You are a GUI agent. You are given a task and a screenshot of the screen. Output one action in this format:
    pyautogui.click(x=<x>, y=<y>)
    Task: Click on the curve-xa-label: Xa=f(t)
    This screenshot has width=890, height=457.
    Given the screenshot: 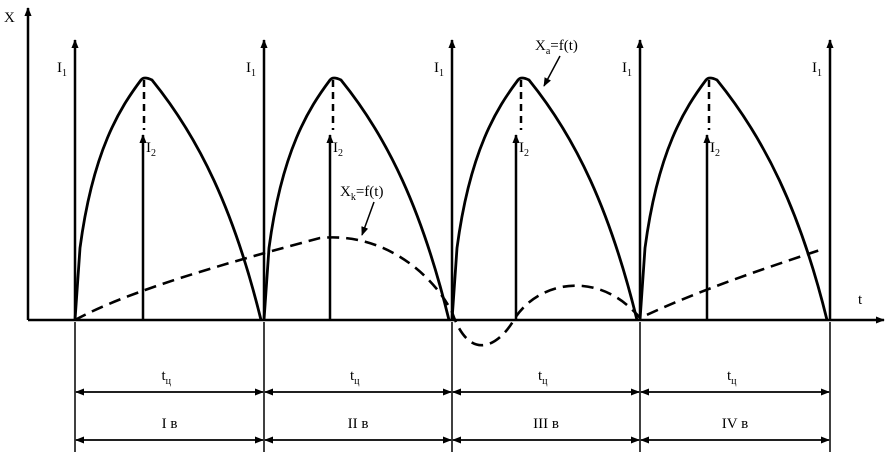 What is the action you would take?
    pyautogui.click(x=556, y=47)
    